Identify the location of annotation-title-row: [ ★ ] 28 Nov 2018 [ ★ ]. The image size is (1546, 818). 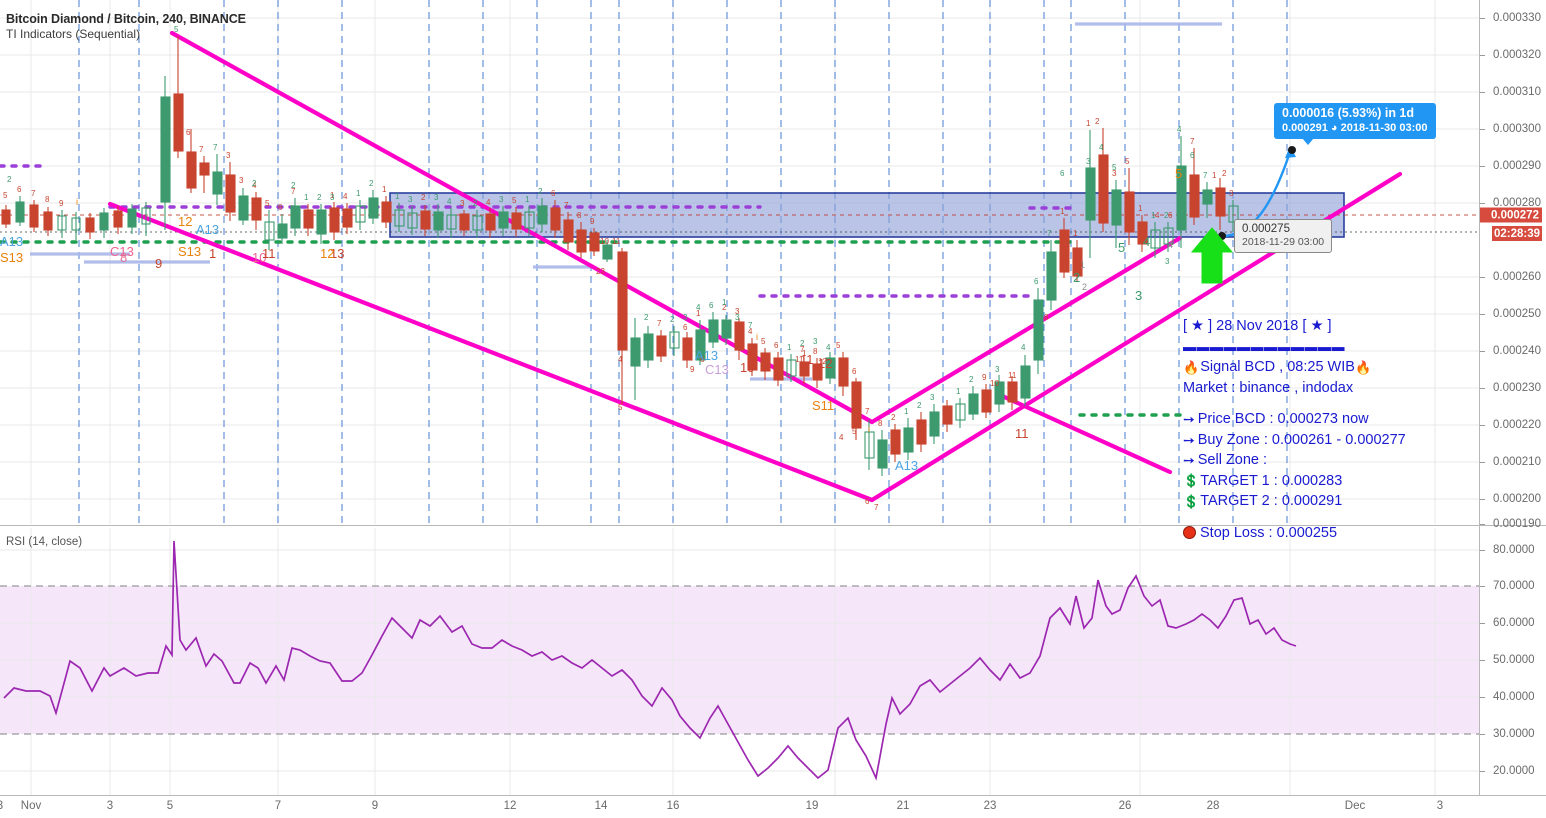
(1294, 326).